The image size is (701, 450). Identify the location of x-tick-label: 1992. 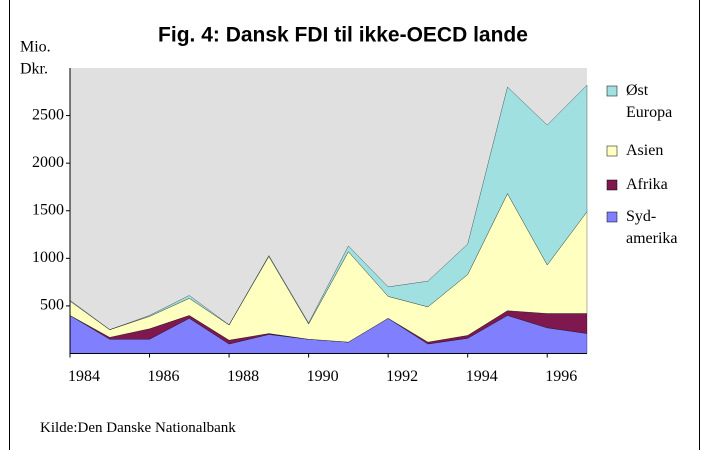
(402, 376).